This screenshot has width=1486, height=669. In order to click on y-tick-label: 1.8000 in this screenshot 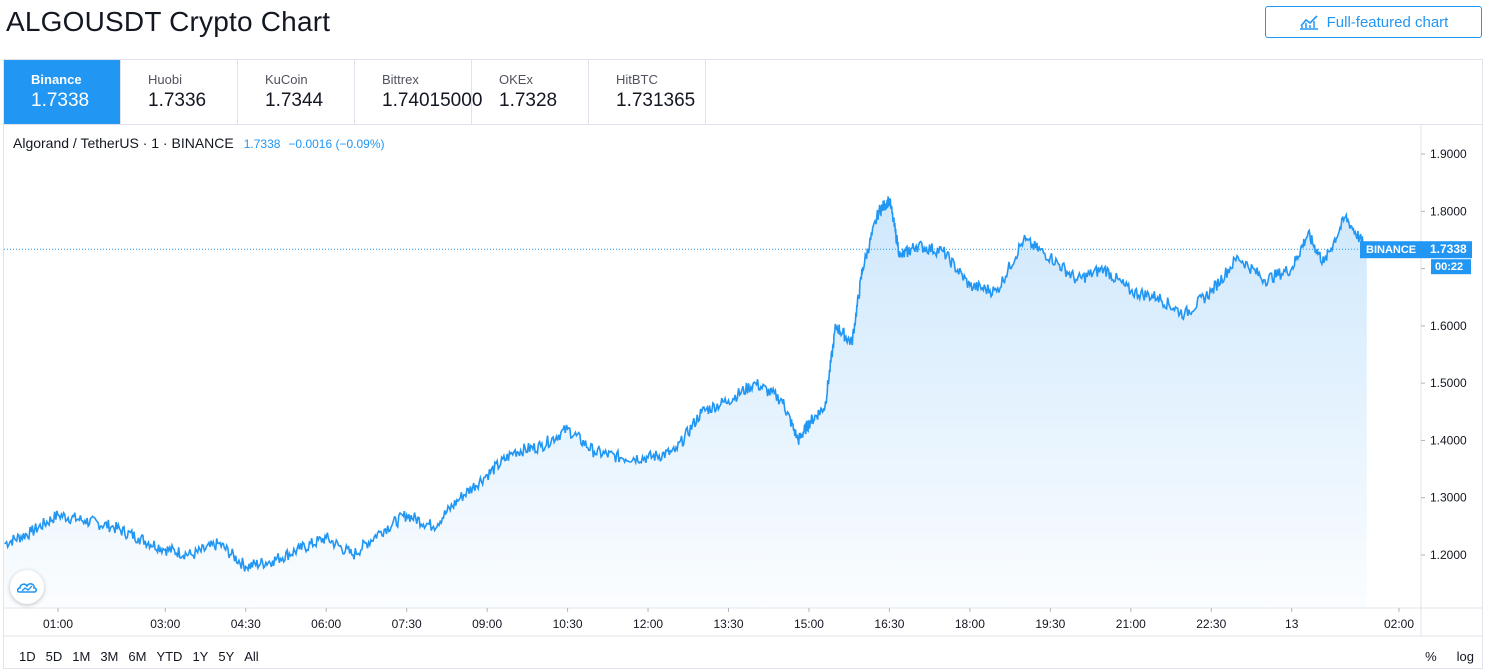, I will do `click(1448, 211)`.